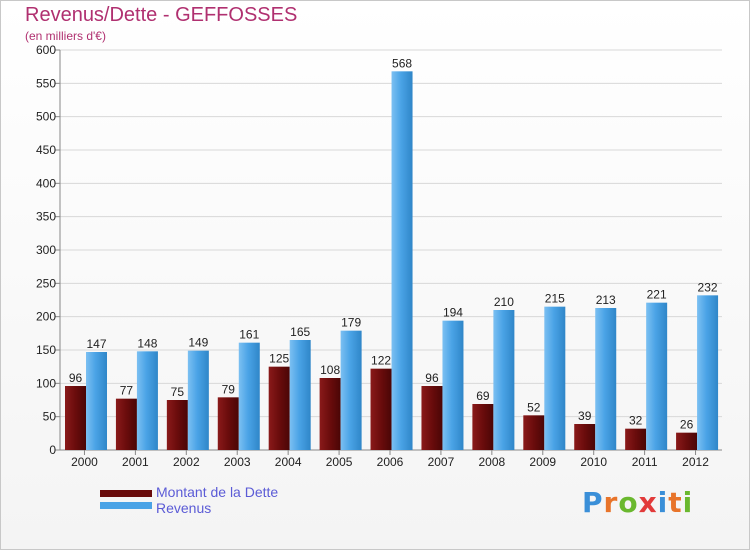  What do you see at coordinates (178, 392) in the screenshot?
I see `data-label-debt: 75` at bounding box center [178, 392].